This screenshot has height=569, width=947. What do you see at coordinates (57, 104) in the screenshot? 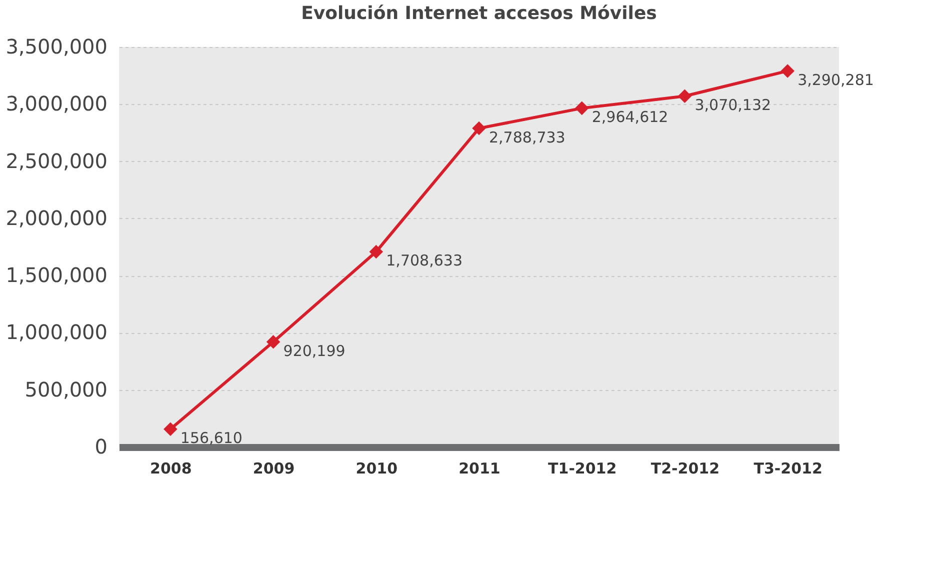
I see `y-tick-label: 3,000,000` at bounding box center [57, 104].